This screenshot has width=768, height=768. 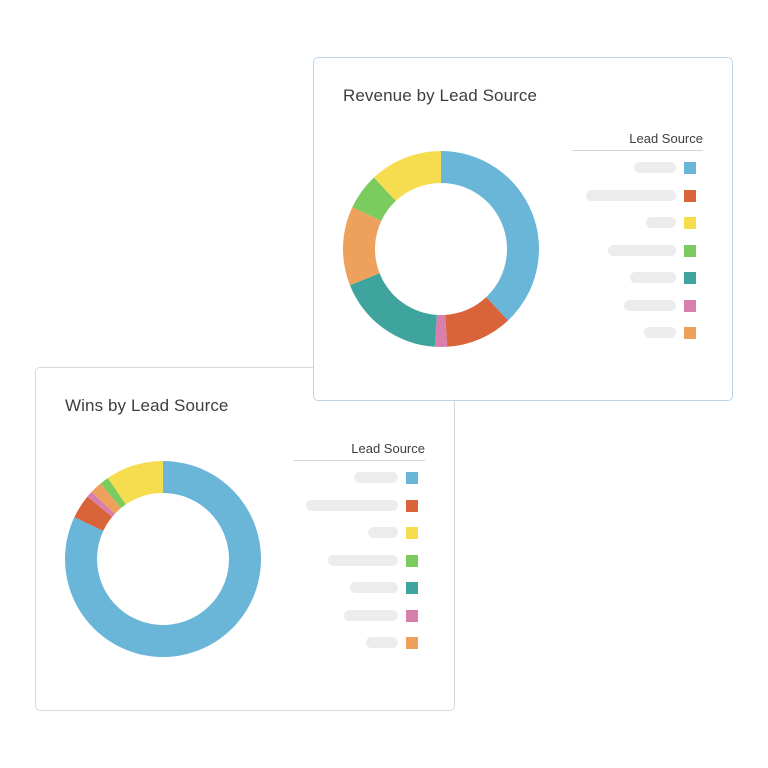 I want to click on wins-donut-chart, so click(x=163, y=559).